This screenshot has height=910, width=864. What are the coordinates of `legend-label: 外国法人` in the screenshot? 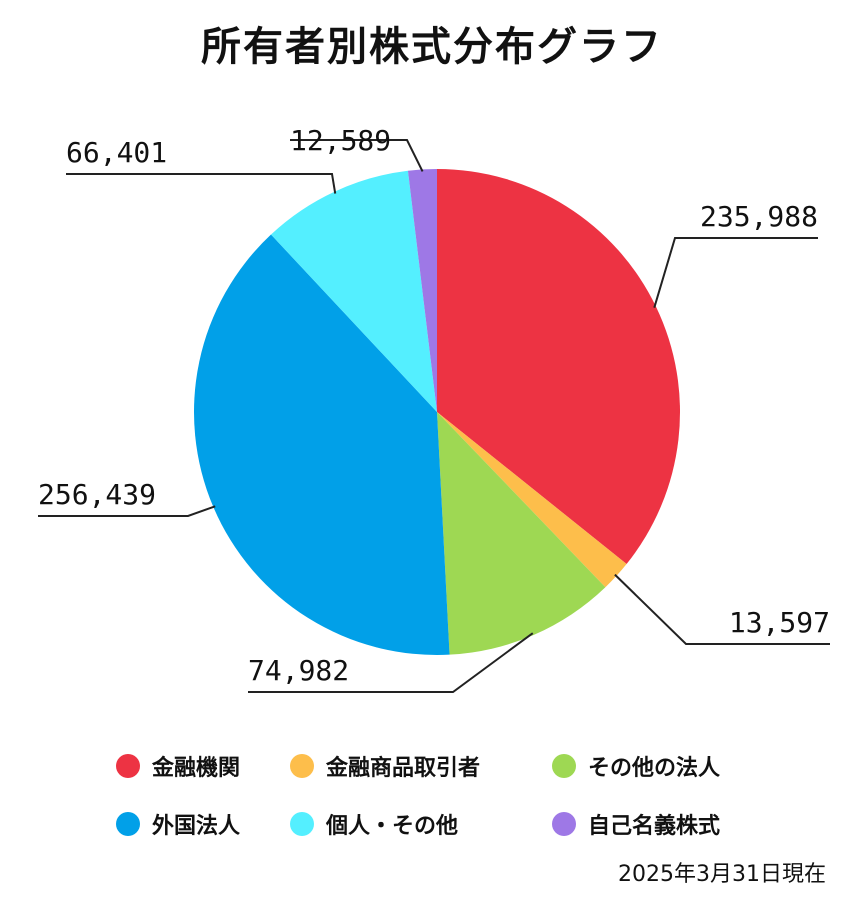 It's located at (196, 826).